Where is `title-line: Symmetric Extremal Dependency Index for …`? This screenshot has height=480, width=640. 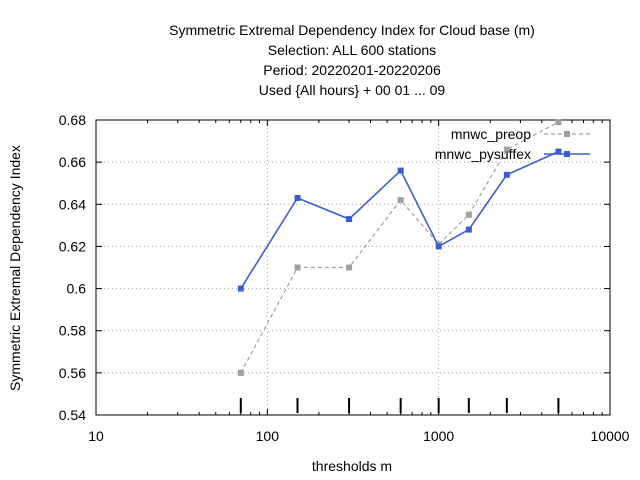
title-line: Symmetric Extremal Dependency Index for … is located at coordinates (352, 30).